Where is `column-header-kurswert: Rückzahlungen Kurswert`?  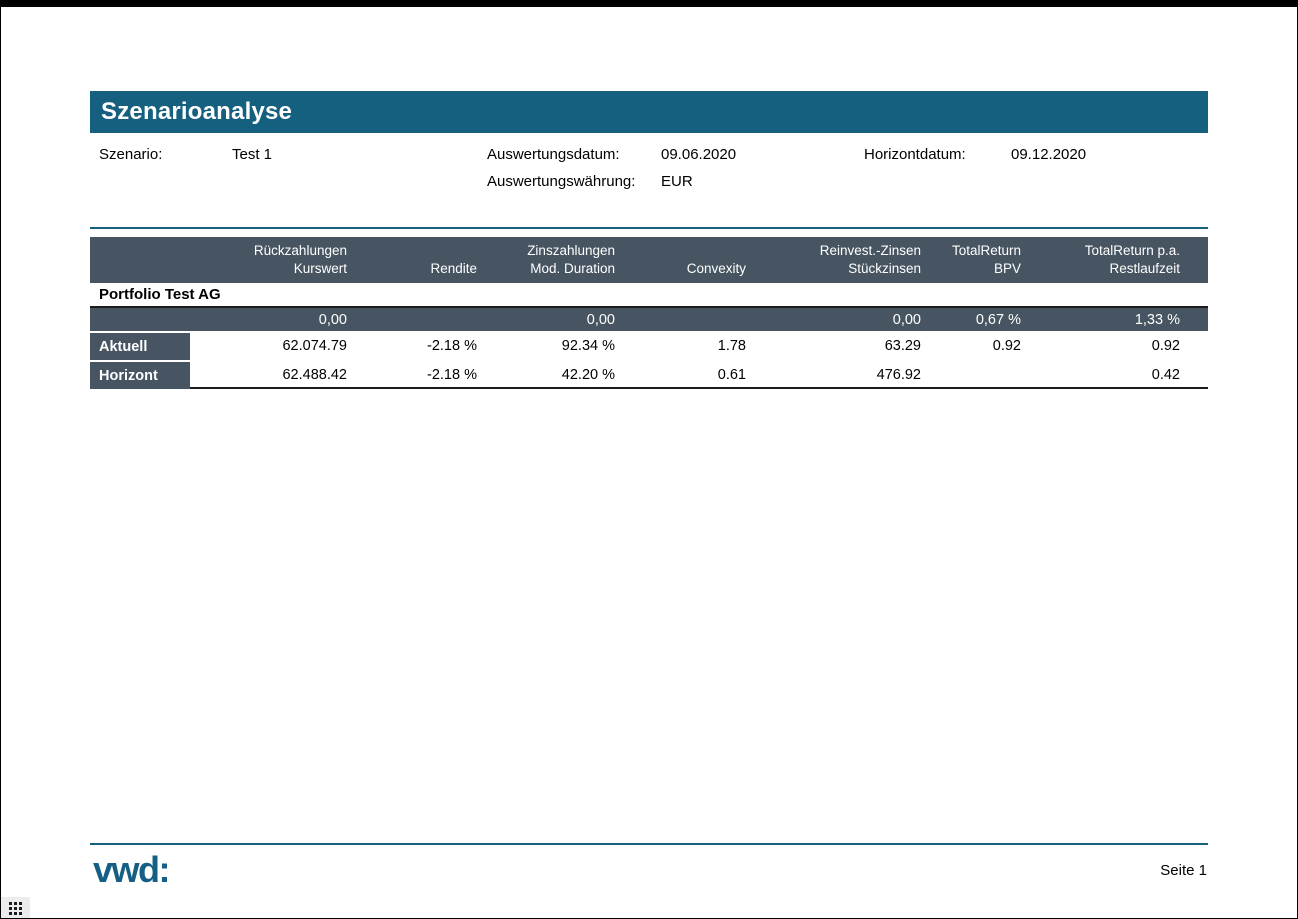
column-header-kurswert: Rückzahlungen Kurswert is located at coordinates (272, 260).